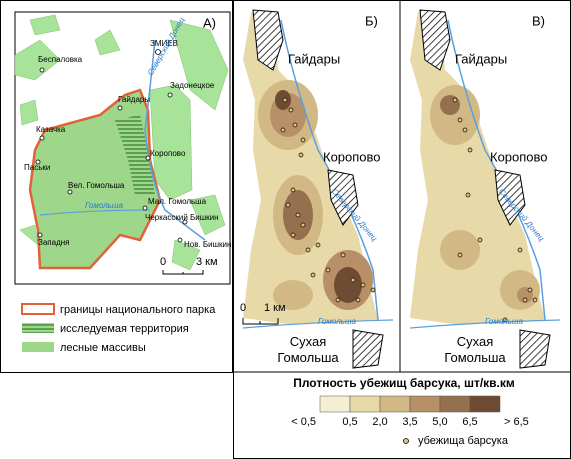  What do you see at coordinates (406, 441) in the screenshot?
I see `legend-point` at bounding box center [406, 441].